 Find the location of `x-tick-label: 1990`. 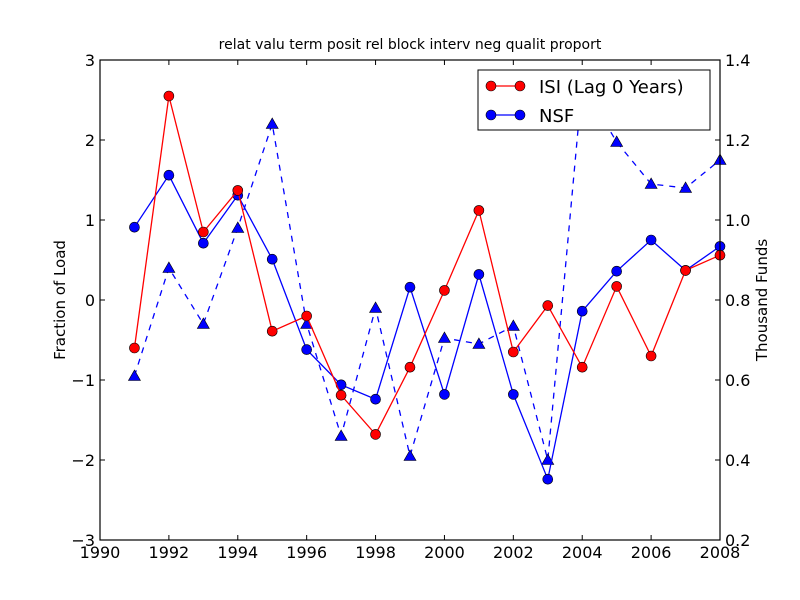

x-tick-label: 1990 is located at coordinates (100, 552).